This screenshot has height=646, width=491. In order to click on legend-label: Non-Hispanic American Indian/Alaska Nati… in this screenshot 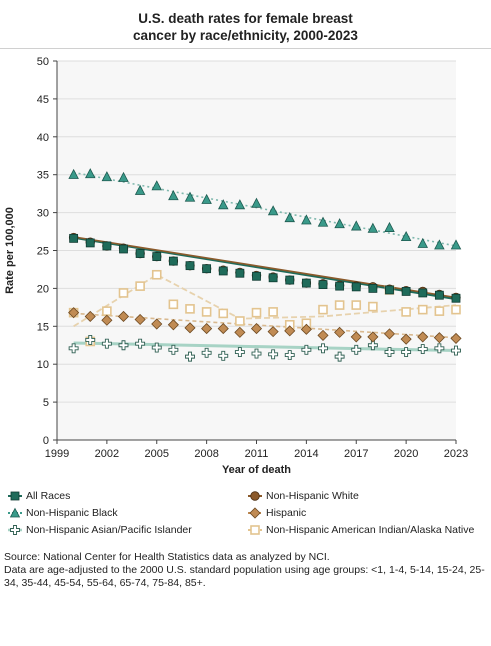, I will do `click(370, 530)`.